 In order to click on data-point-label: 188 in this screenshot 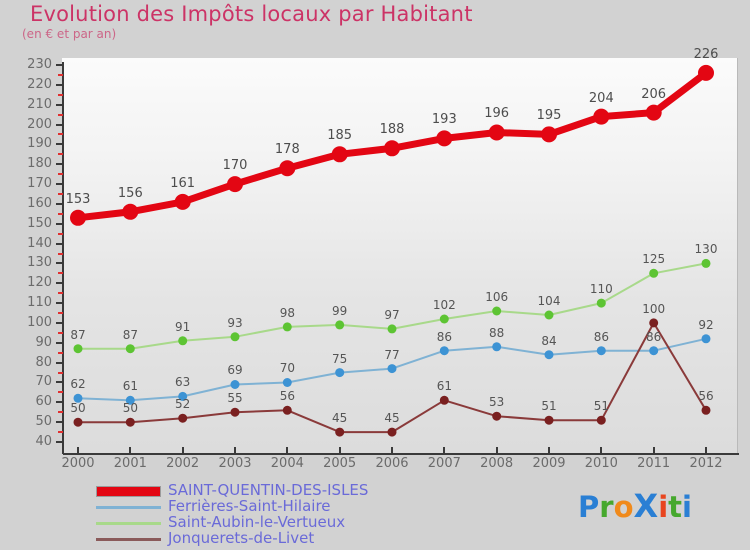, I will do `click(392, 130)`.